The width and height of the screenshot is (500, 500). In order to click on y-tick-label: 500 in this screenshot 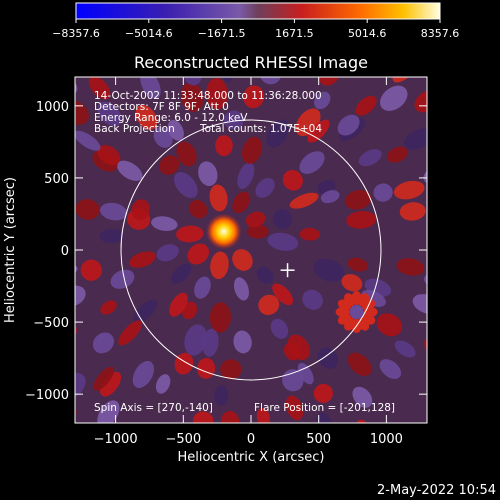, I will do `click(56, 179)`.